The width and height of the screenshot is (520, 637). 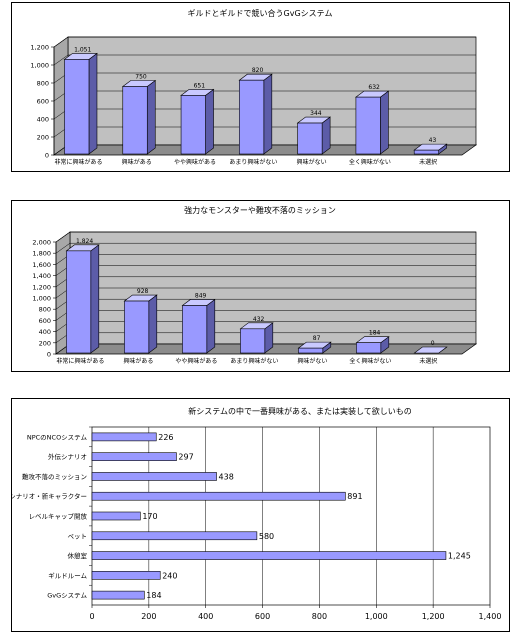 What do you see at coordinates (57, 437) in the screenshot?
I see `category-label: NPCのNCOシステム` at bounding box center [57, 437].